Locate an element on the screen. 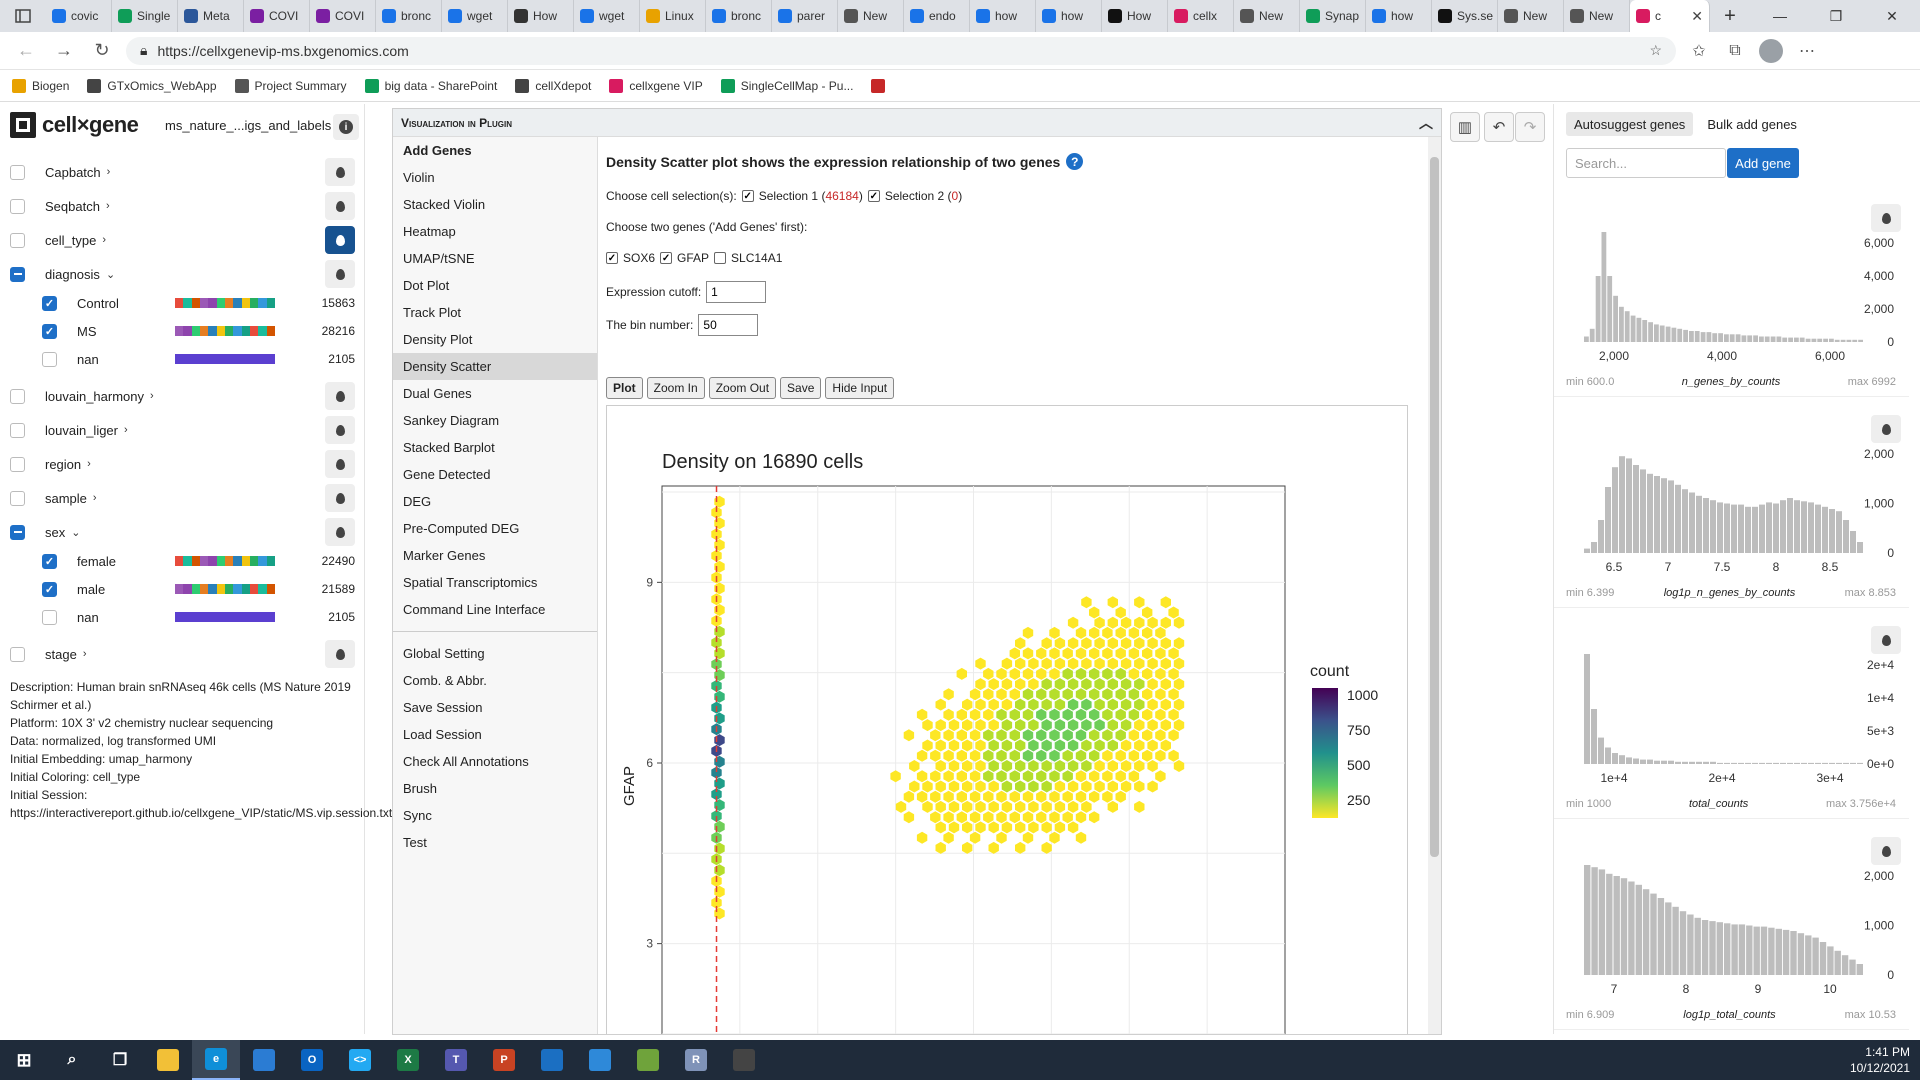 The width and height of the screenshot is (1920, 1080). bookmark-item: Project Summary is located at coordinates (290, 85).